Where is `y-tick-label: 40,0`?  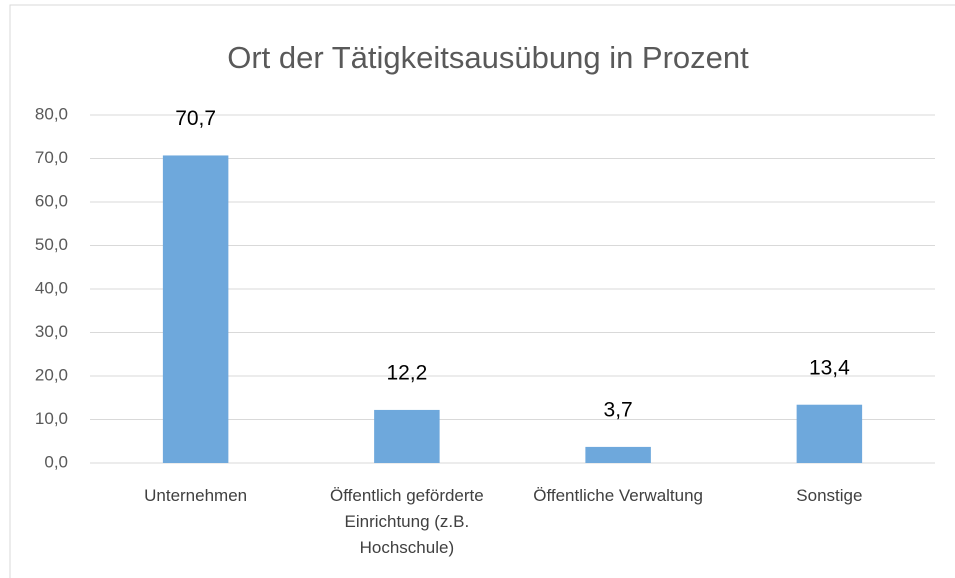 y-tick-label: 40,0 is located at coordinates (51, 287).